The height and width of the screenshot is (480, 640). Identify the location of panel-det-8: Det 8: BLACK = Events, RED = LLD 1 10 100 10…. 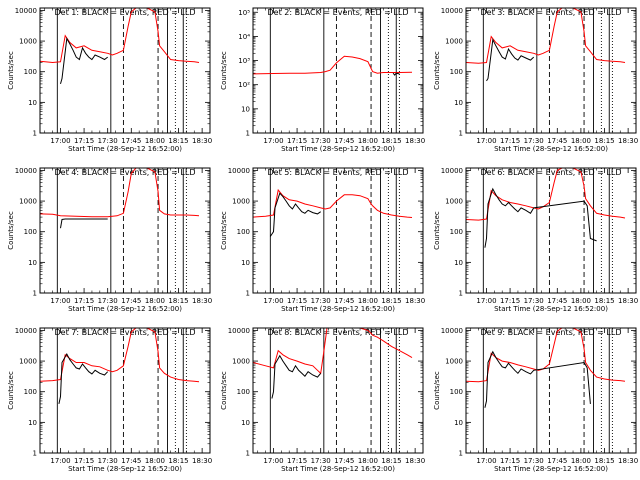
(322, 400).